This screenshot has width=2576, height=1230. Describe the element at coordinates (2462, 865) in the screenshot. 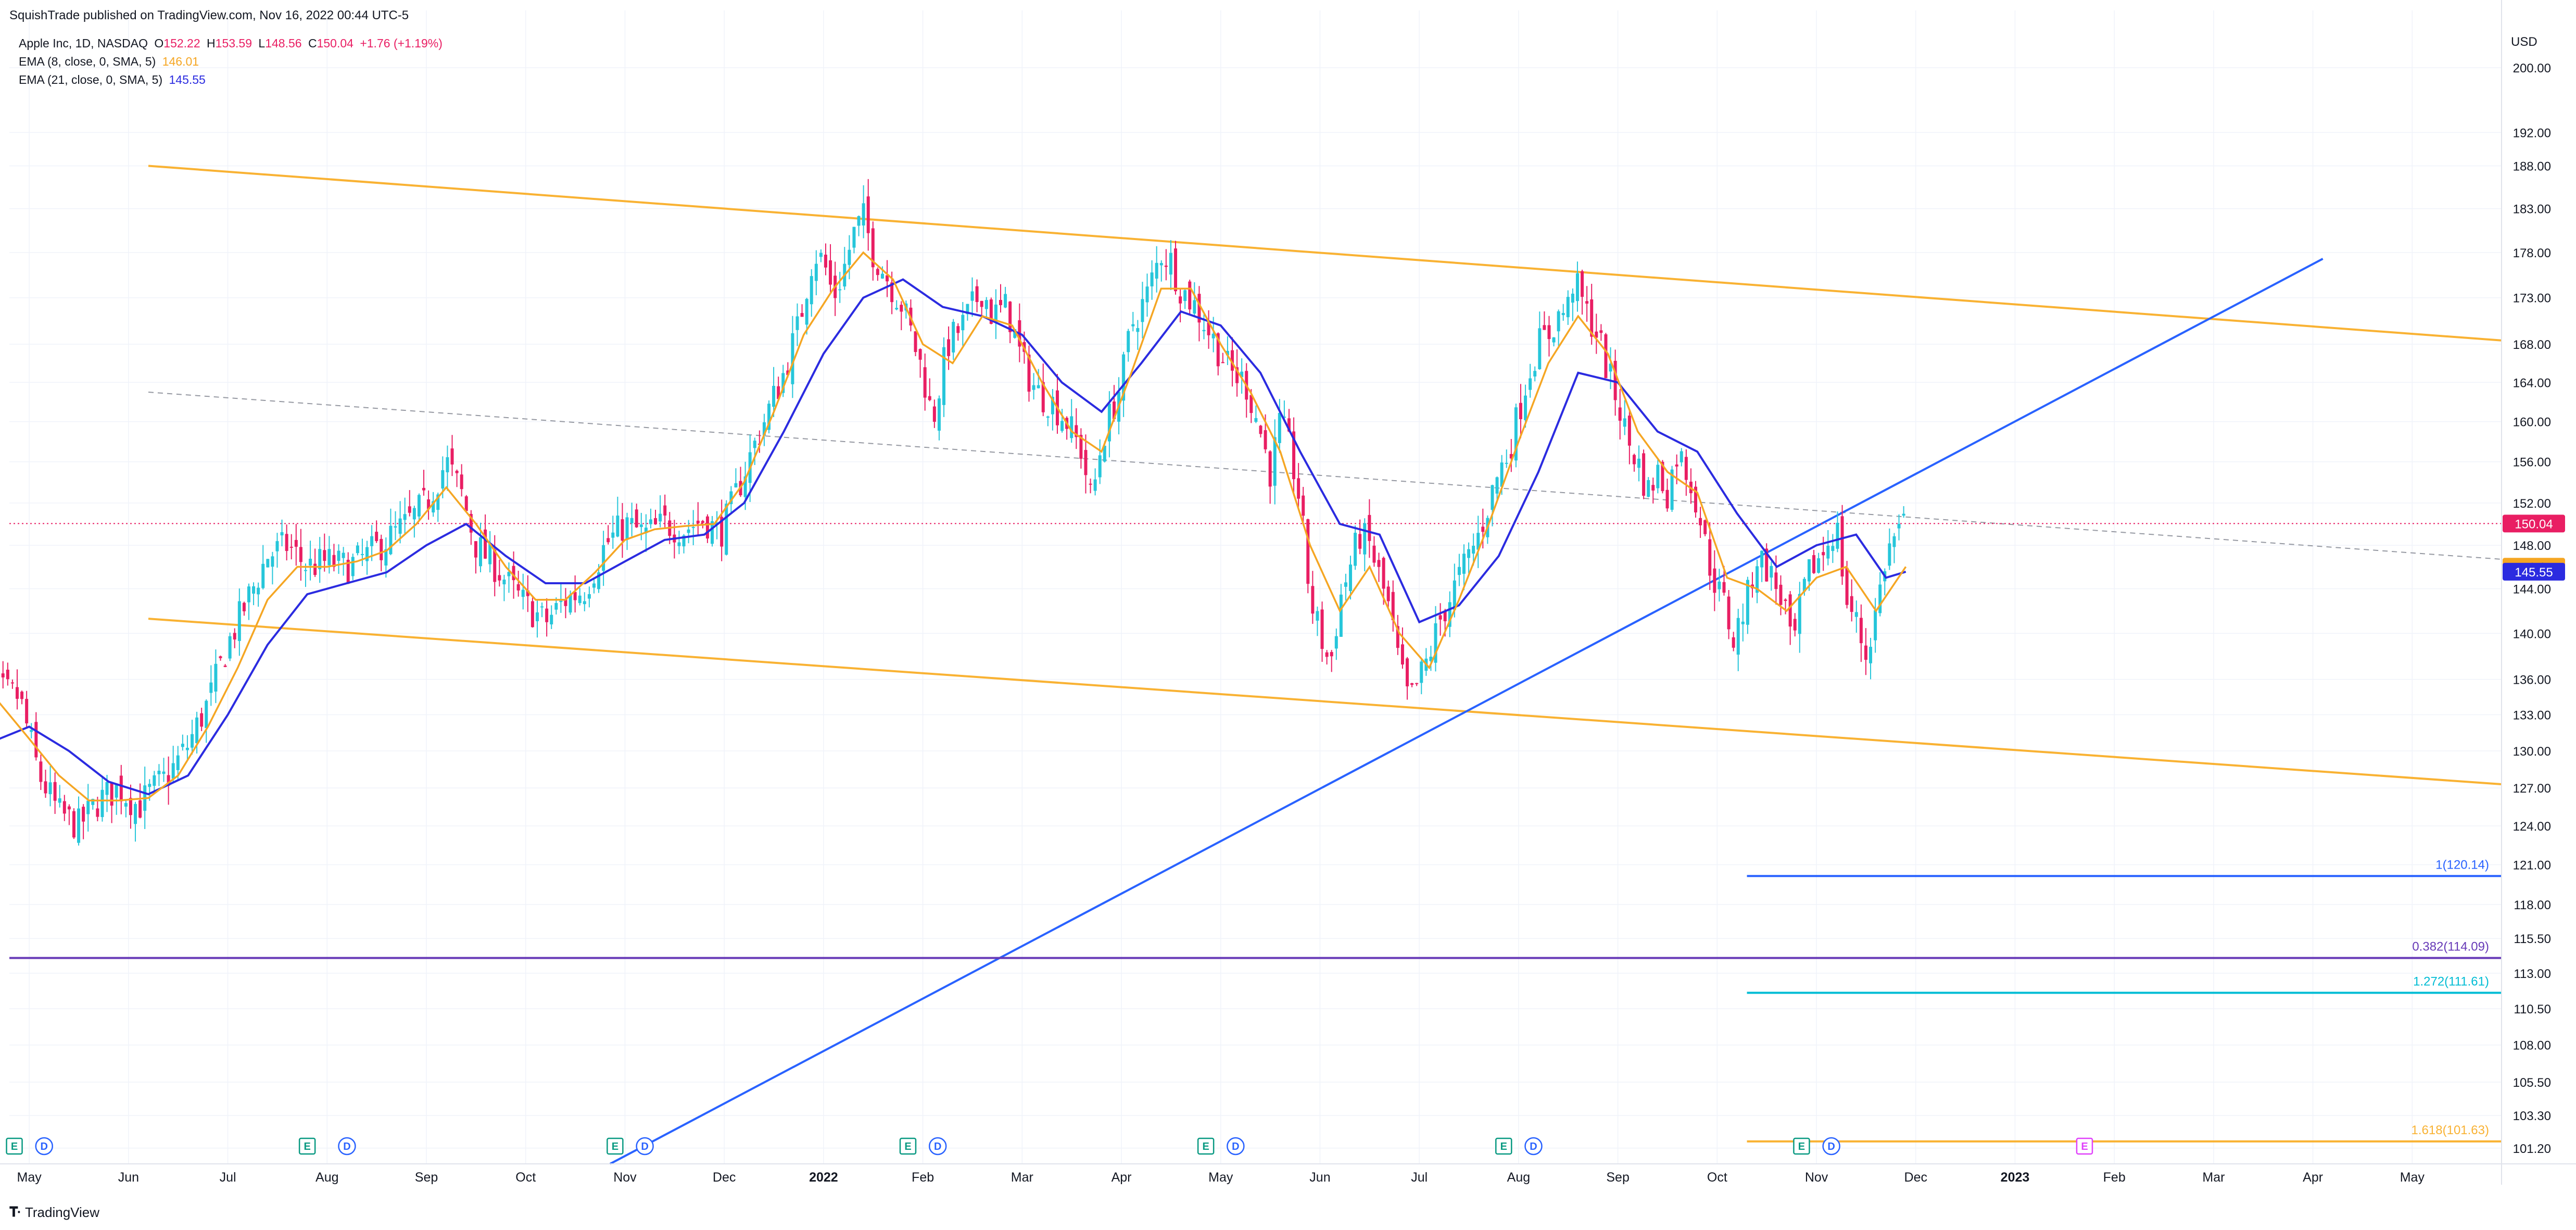

I see `fib-level-label: 1(120.14)` at that location.